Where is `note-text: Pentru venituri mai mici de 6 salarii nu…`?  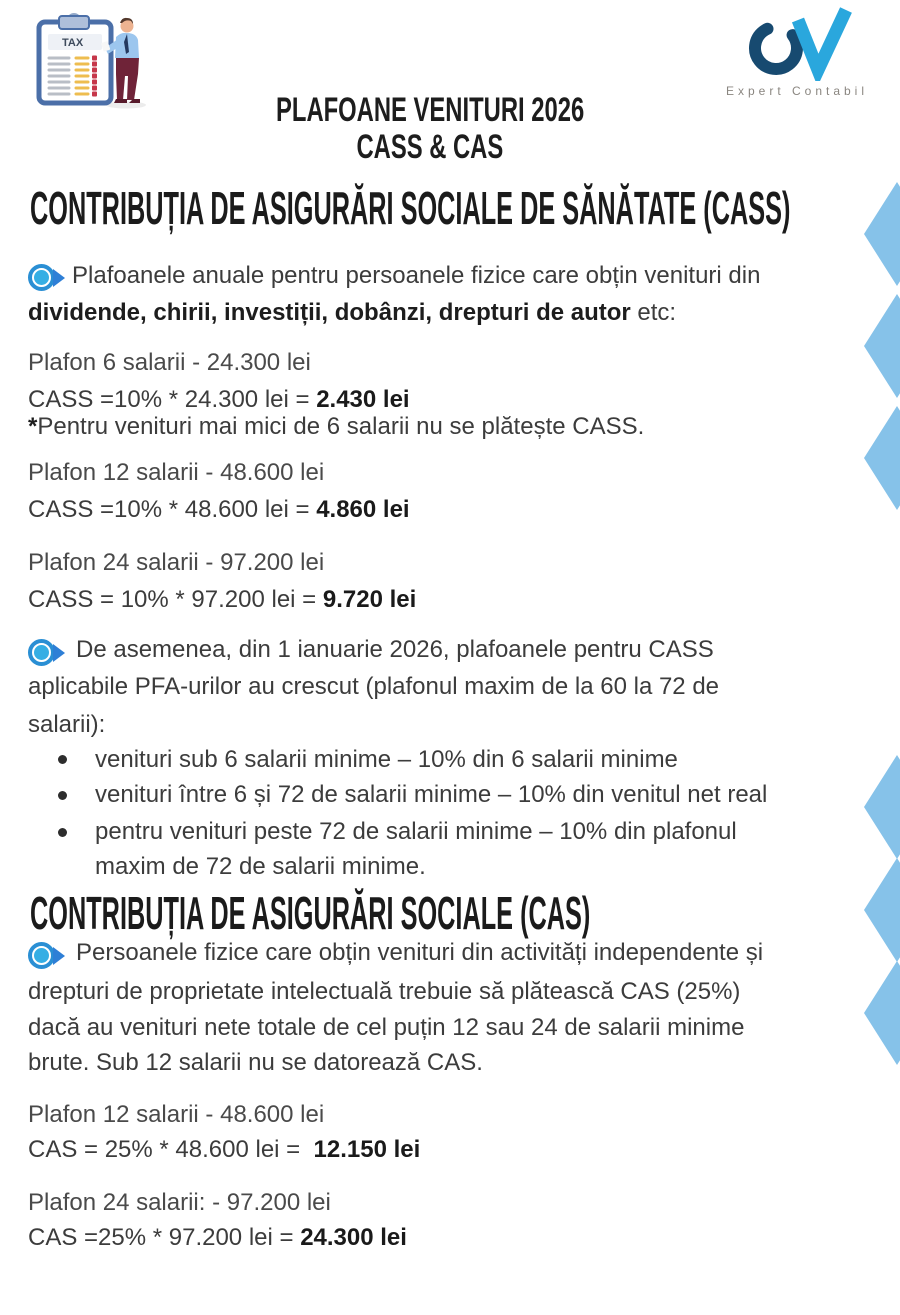
note-text: Pentru venituri mai mici de 6 salarii nu… is located at coordinates (341, 426).